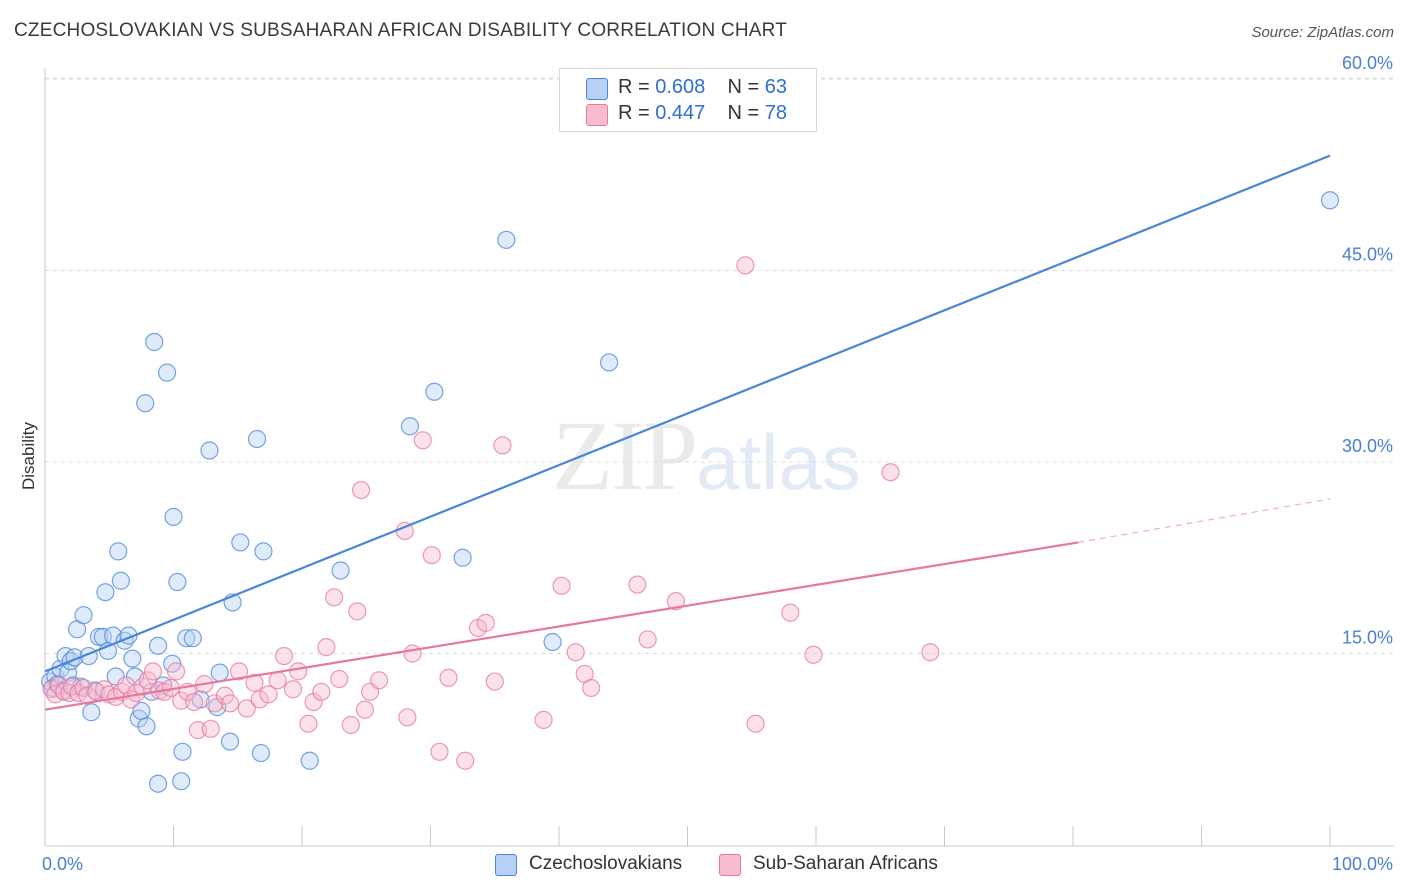  What do you see at coordinates (1362, 864) in the screenshot?
I see `x-tick-label: 100.0%` at bounding box center [1362, 864].